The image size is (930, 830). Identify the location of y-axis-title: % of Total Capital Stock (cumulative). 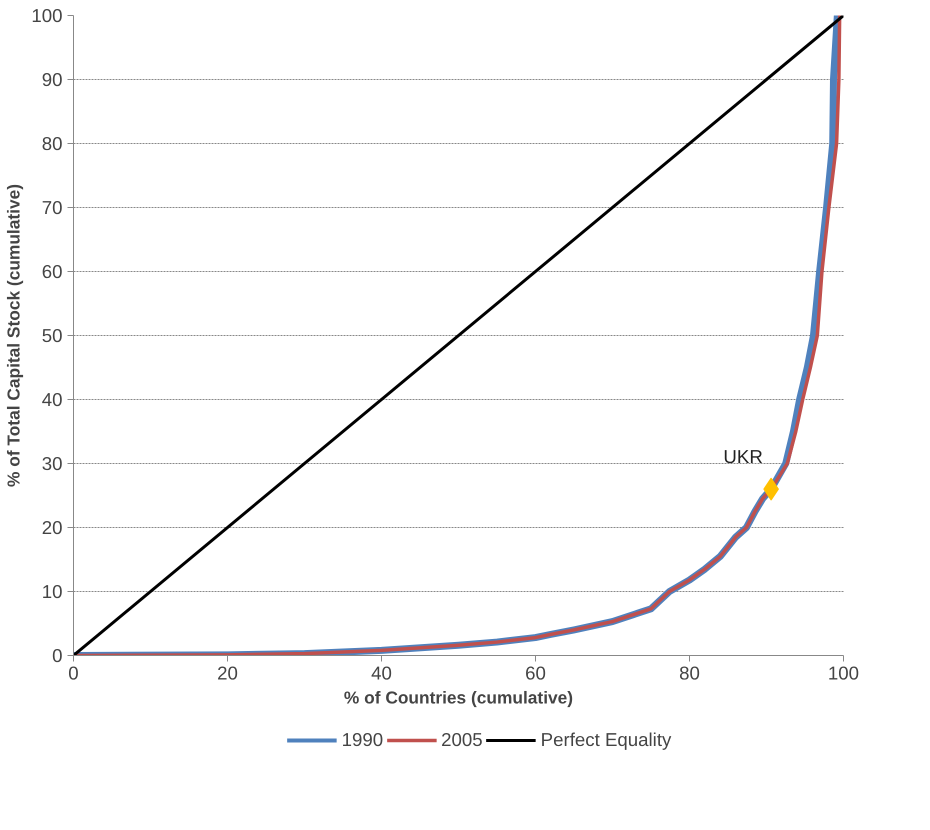
(13, 335).